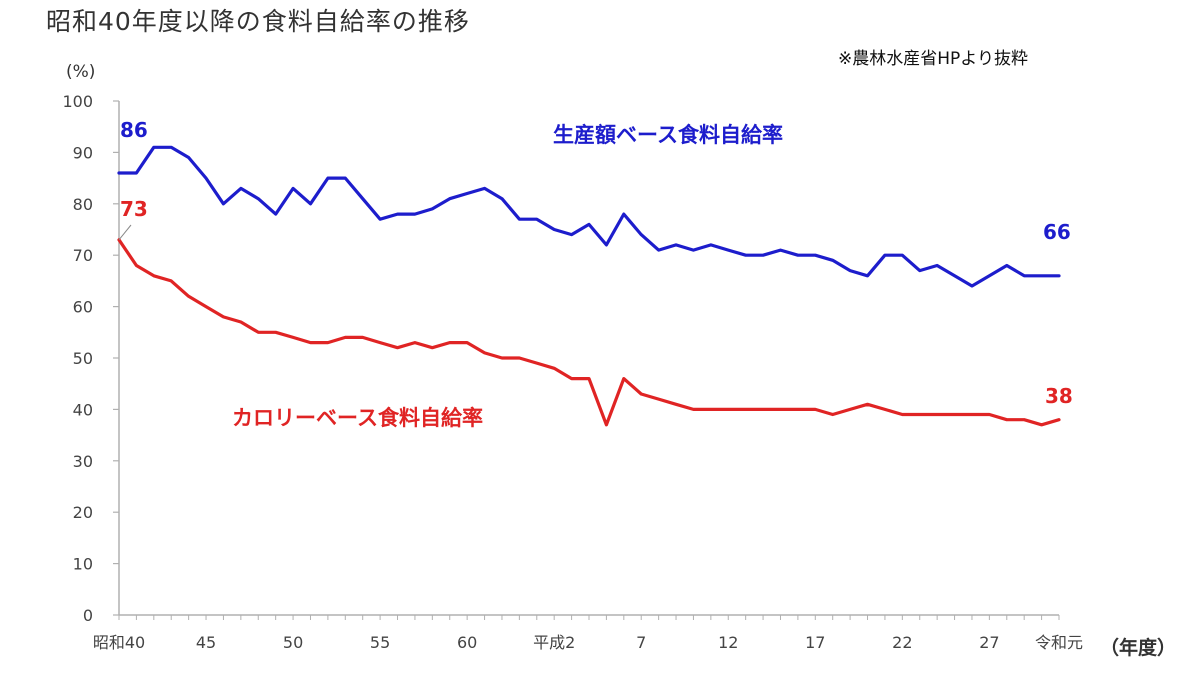 Image resolution: width=1200 pixels, height=675 pixels. I want to click on y-axis-unit: (%), so click(80, 72).